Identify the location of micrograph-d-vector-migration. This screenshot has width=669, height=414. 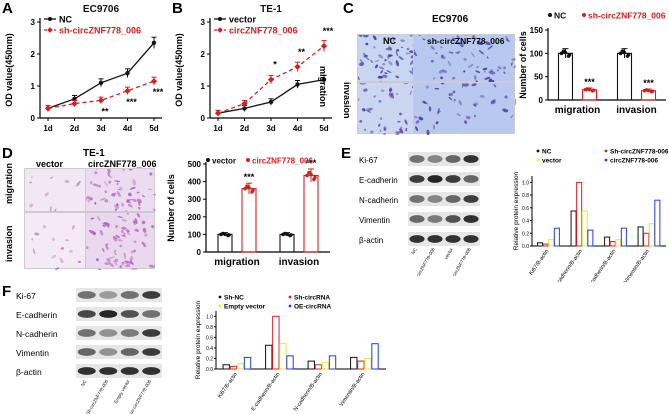
(62, 201).